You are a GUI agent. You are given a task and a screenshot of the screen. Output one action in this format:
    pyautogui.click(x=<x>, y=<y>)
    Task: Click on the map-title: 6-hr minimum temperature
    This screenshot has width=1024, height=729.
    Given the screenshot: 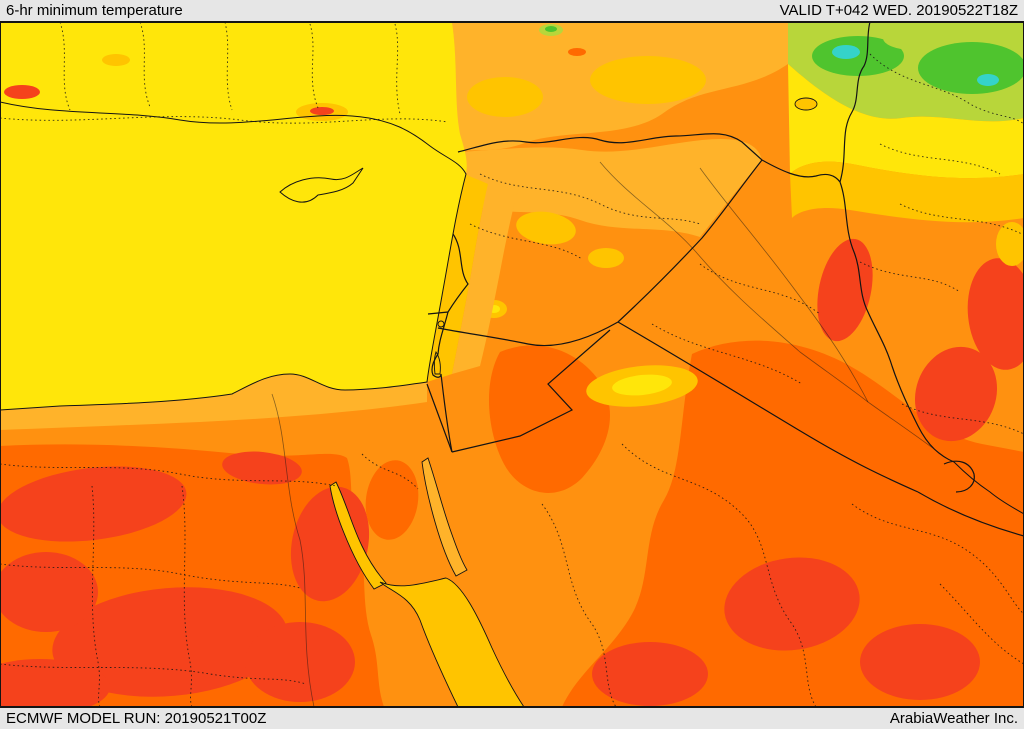 What is the action you would take?
    pyautogui.click(x=94, y=10)
    